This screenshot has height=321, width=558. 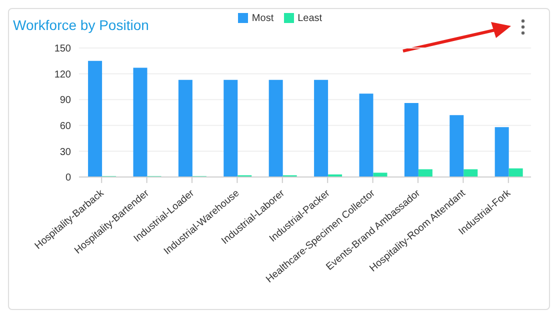 I want to click on chart-title: Workforce by Position, so click(x=81, y=25).